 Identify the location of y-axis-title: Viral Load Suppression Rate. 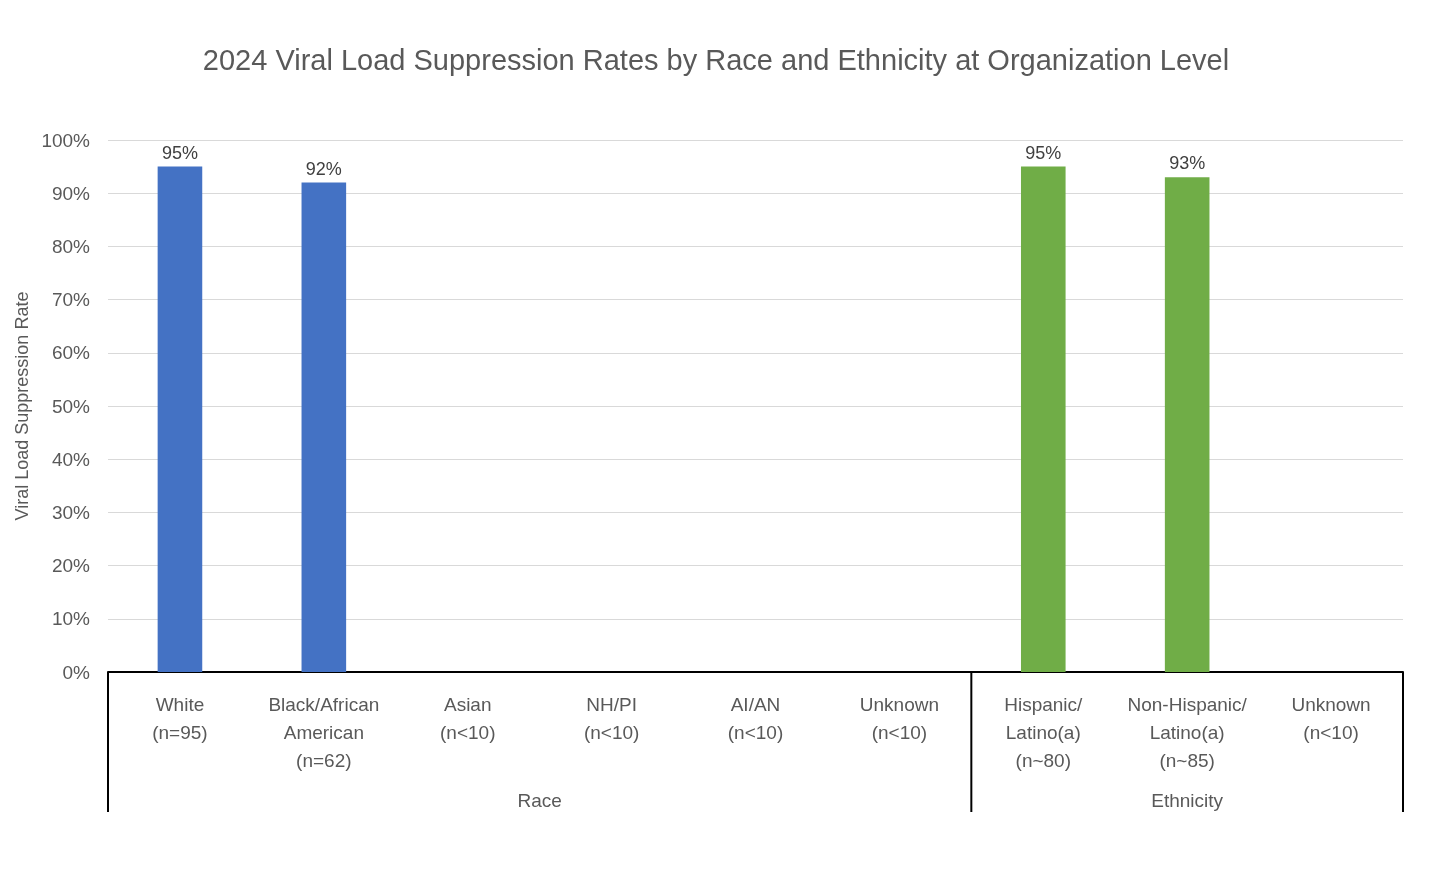
(21, 406).